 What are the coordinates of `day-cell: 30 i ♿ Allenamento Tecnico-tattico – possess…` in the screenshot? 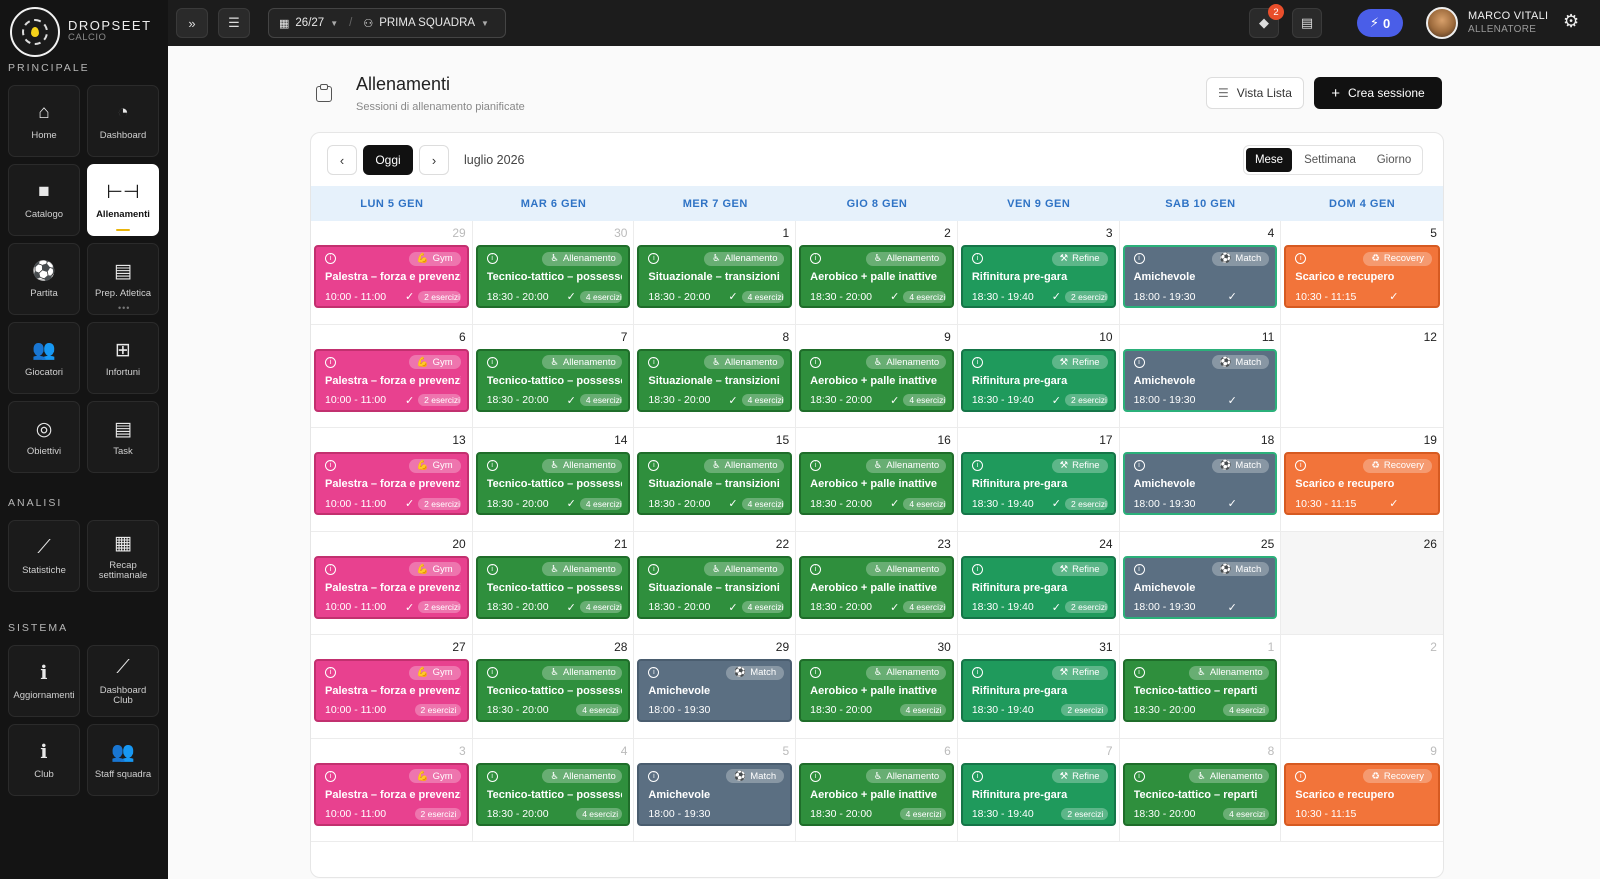 It's located at (553, 273).